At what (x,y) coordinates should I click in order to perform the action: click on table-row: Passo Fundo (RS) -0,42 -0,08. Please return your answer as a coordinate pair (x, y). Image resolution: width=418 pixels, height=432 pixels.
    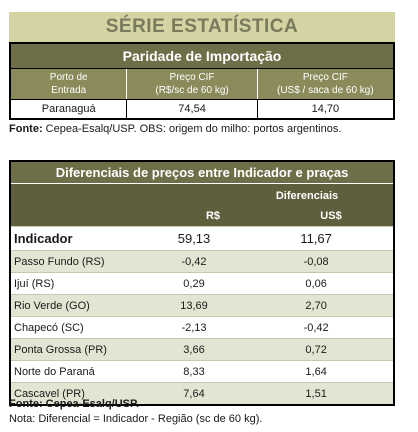
    Looking at the image, I should click on (202, 261).